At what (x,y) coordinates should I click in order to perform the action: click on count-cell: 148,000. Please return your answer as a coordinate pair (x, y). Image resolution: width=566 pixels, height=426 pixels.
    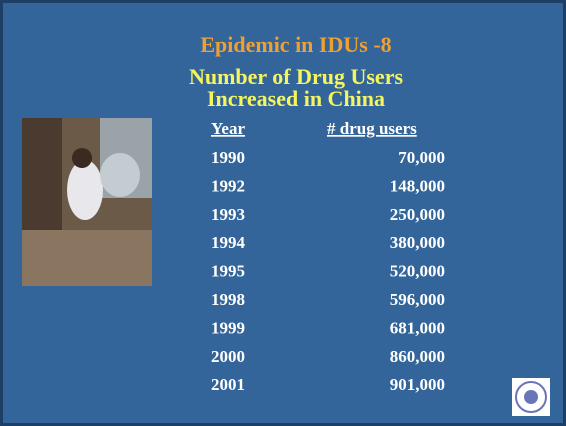
    Looking at the image, I should click on (417, 185).